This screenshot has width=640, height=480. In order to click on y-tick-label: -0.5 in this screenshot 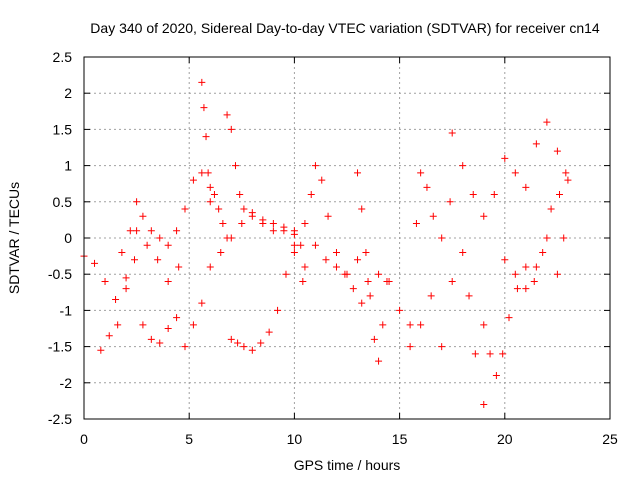, I will do `click(60, 274)`.